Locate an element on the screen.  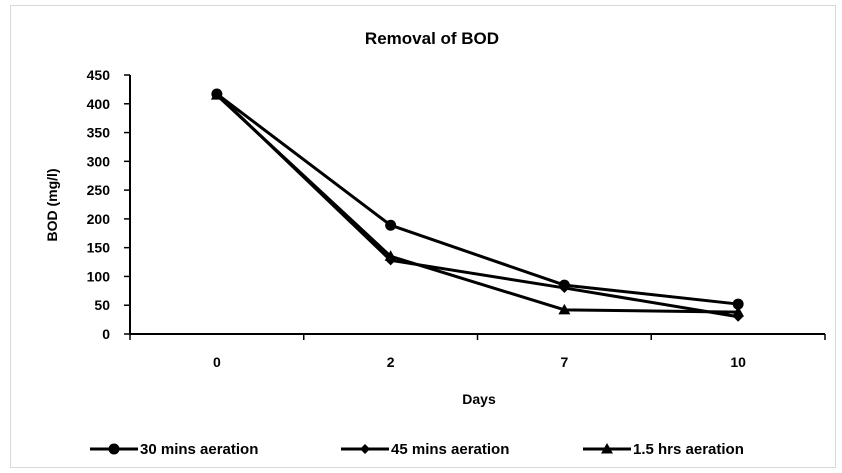
chart-title: Removal of BOD is located at coordinates (432, 38).